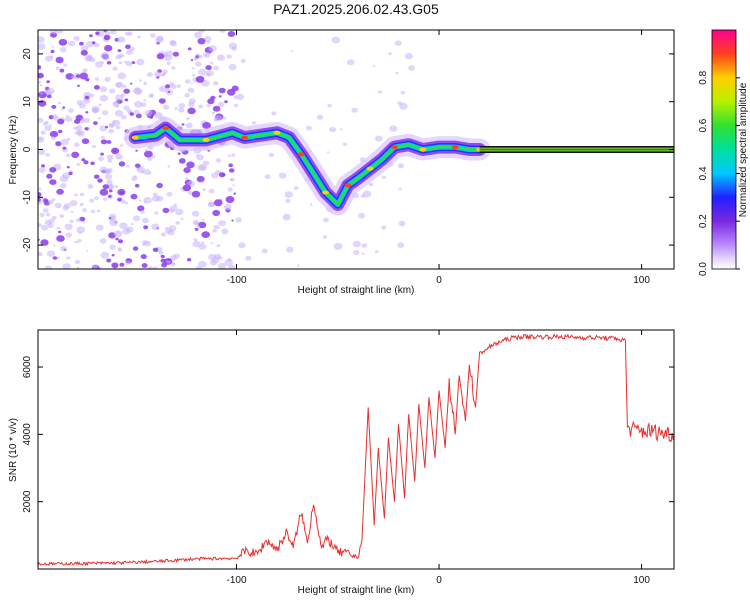  What do you see at coordinates (356, 290) in the screenshot?
I see `spectrogram-x-axis-label: Height of straight line (km)` at bounding box center [356, 290].